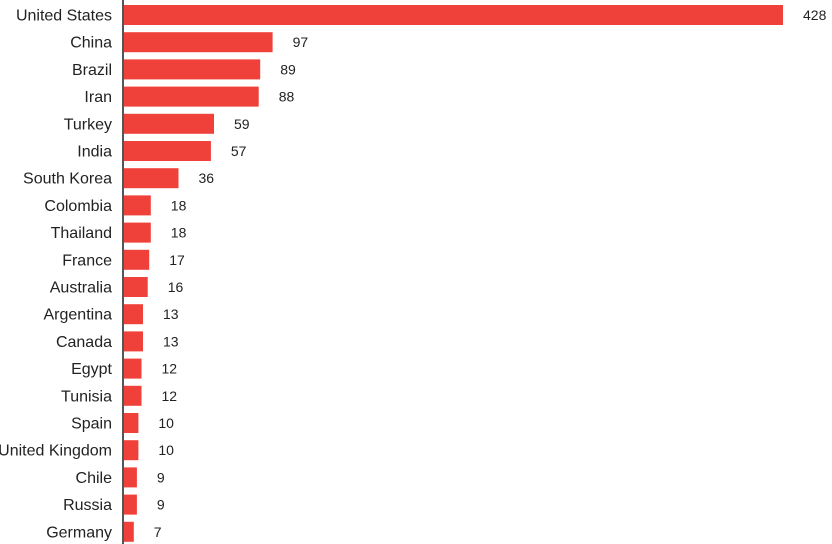 The width and height of the screenshot is (832, 544). What do you see at coordinates (56, 451) in the screenshot?
I see `category-label: United Kingdom` at bounding box center [56, 451].